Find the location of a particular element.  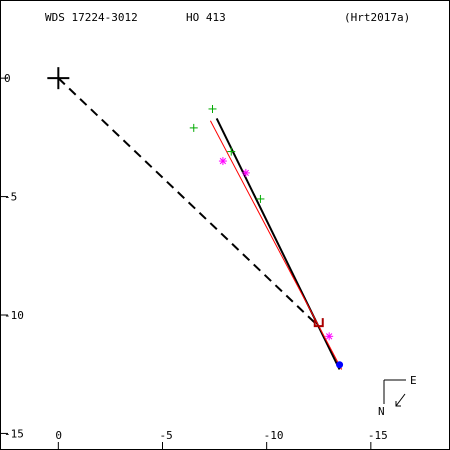

x-tick-label: -10 is located at coordinates (274, 435).